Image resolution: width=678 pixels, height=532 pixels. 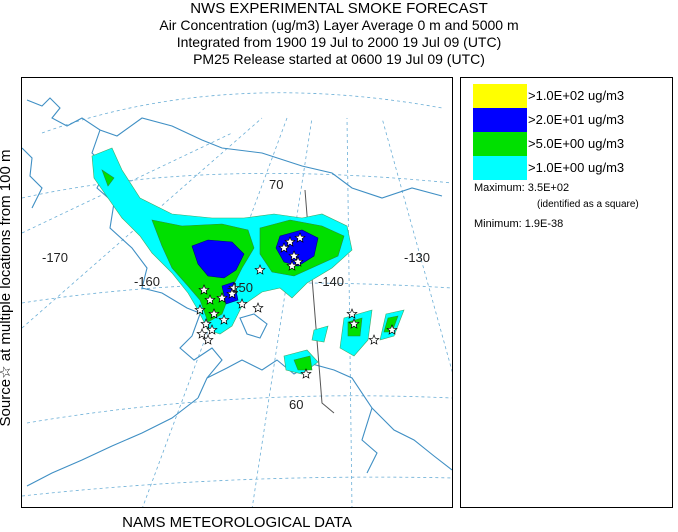 What do you see at coordinates (303, 363) in the screenshot?
I see `plume-mid-south` at bounding box center [303, 363].